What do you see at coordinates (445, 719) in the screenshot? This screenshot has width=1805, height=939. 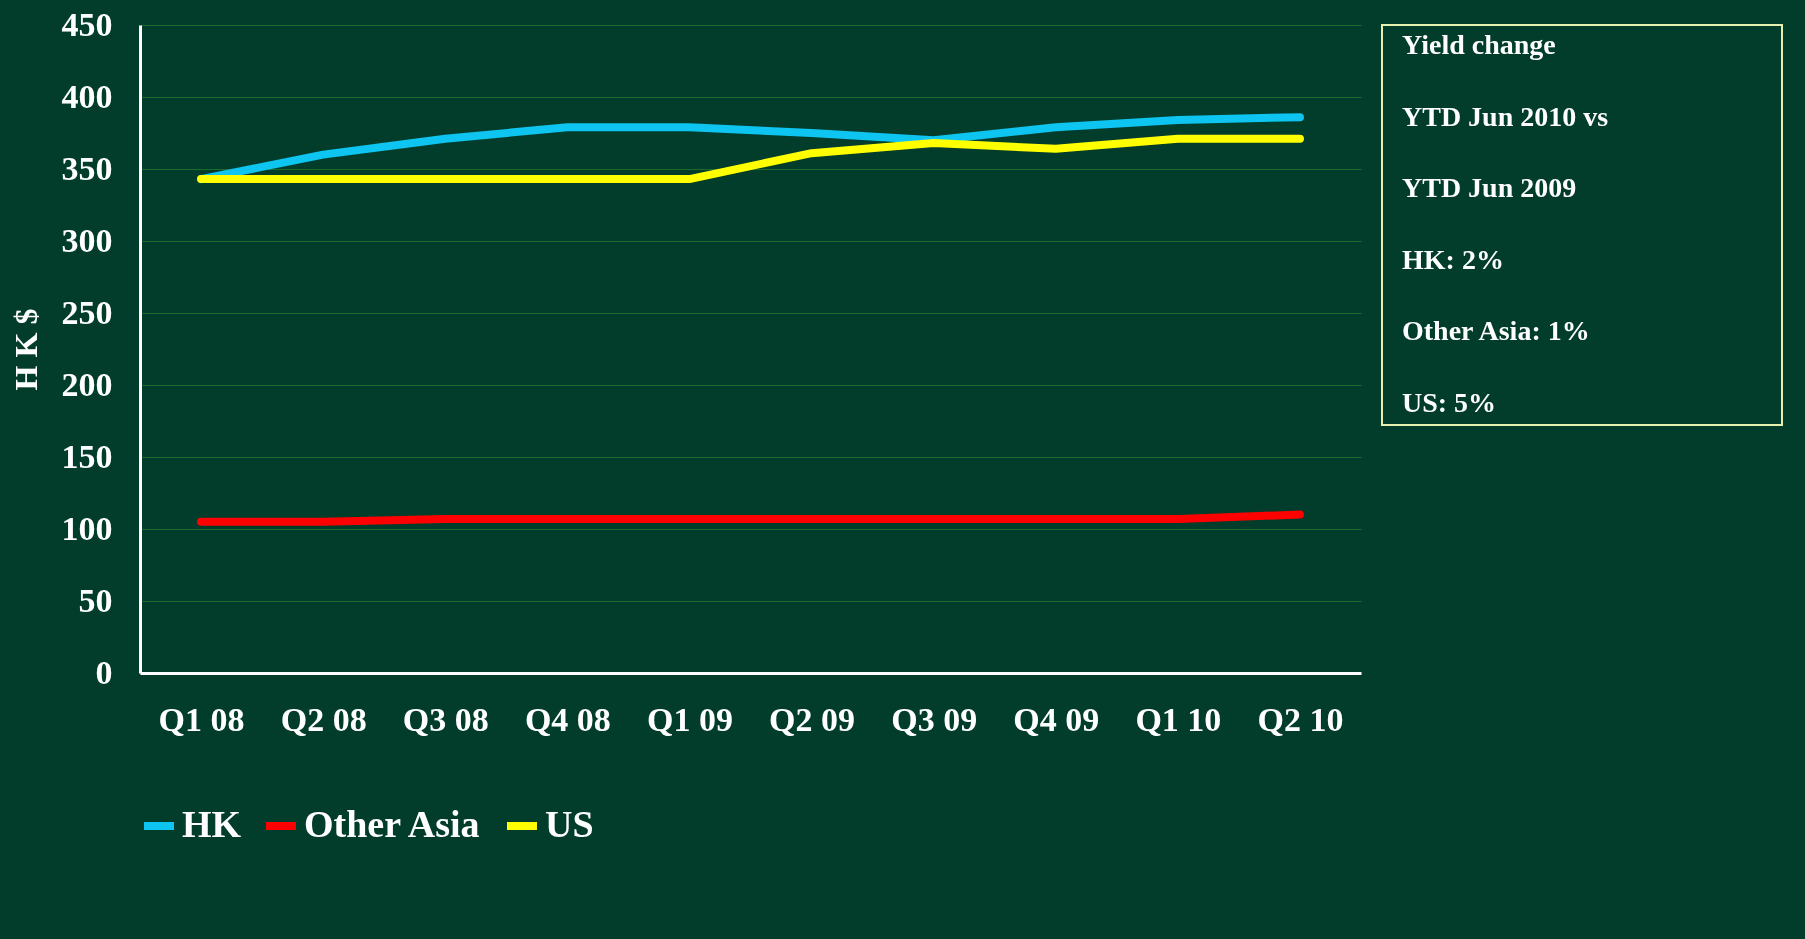 I see `x-tick-label: Q3 08` at bounding box center [445, 719].